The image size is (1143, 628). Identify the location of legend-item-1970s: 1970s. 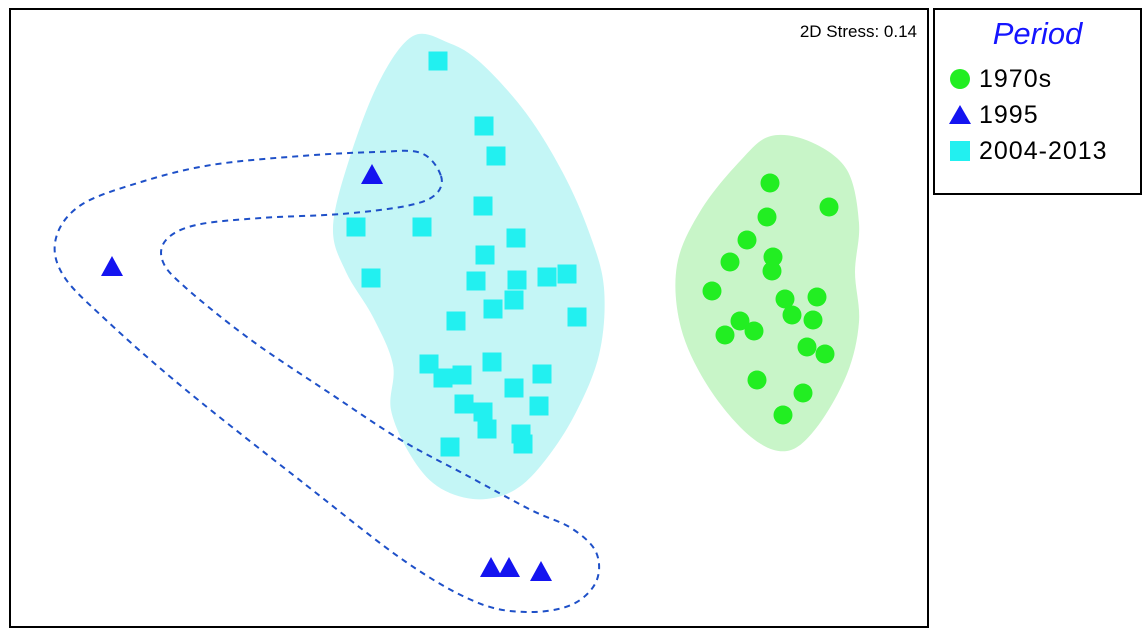
(999, 79).